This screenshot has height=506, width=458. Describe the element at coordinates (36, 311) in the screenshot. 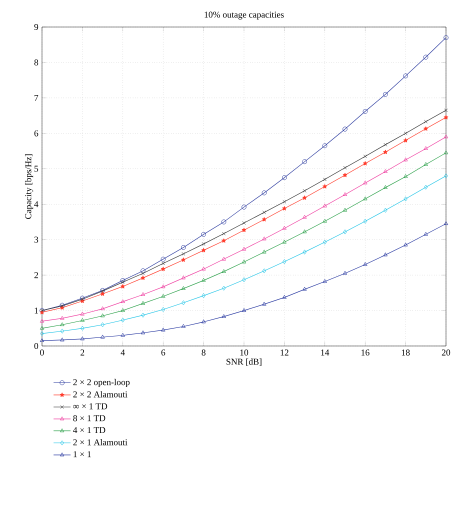

I see `y-tick-label: 1` at that location.